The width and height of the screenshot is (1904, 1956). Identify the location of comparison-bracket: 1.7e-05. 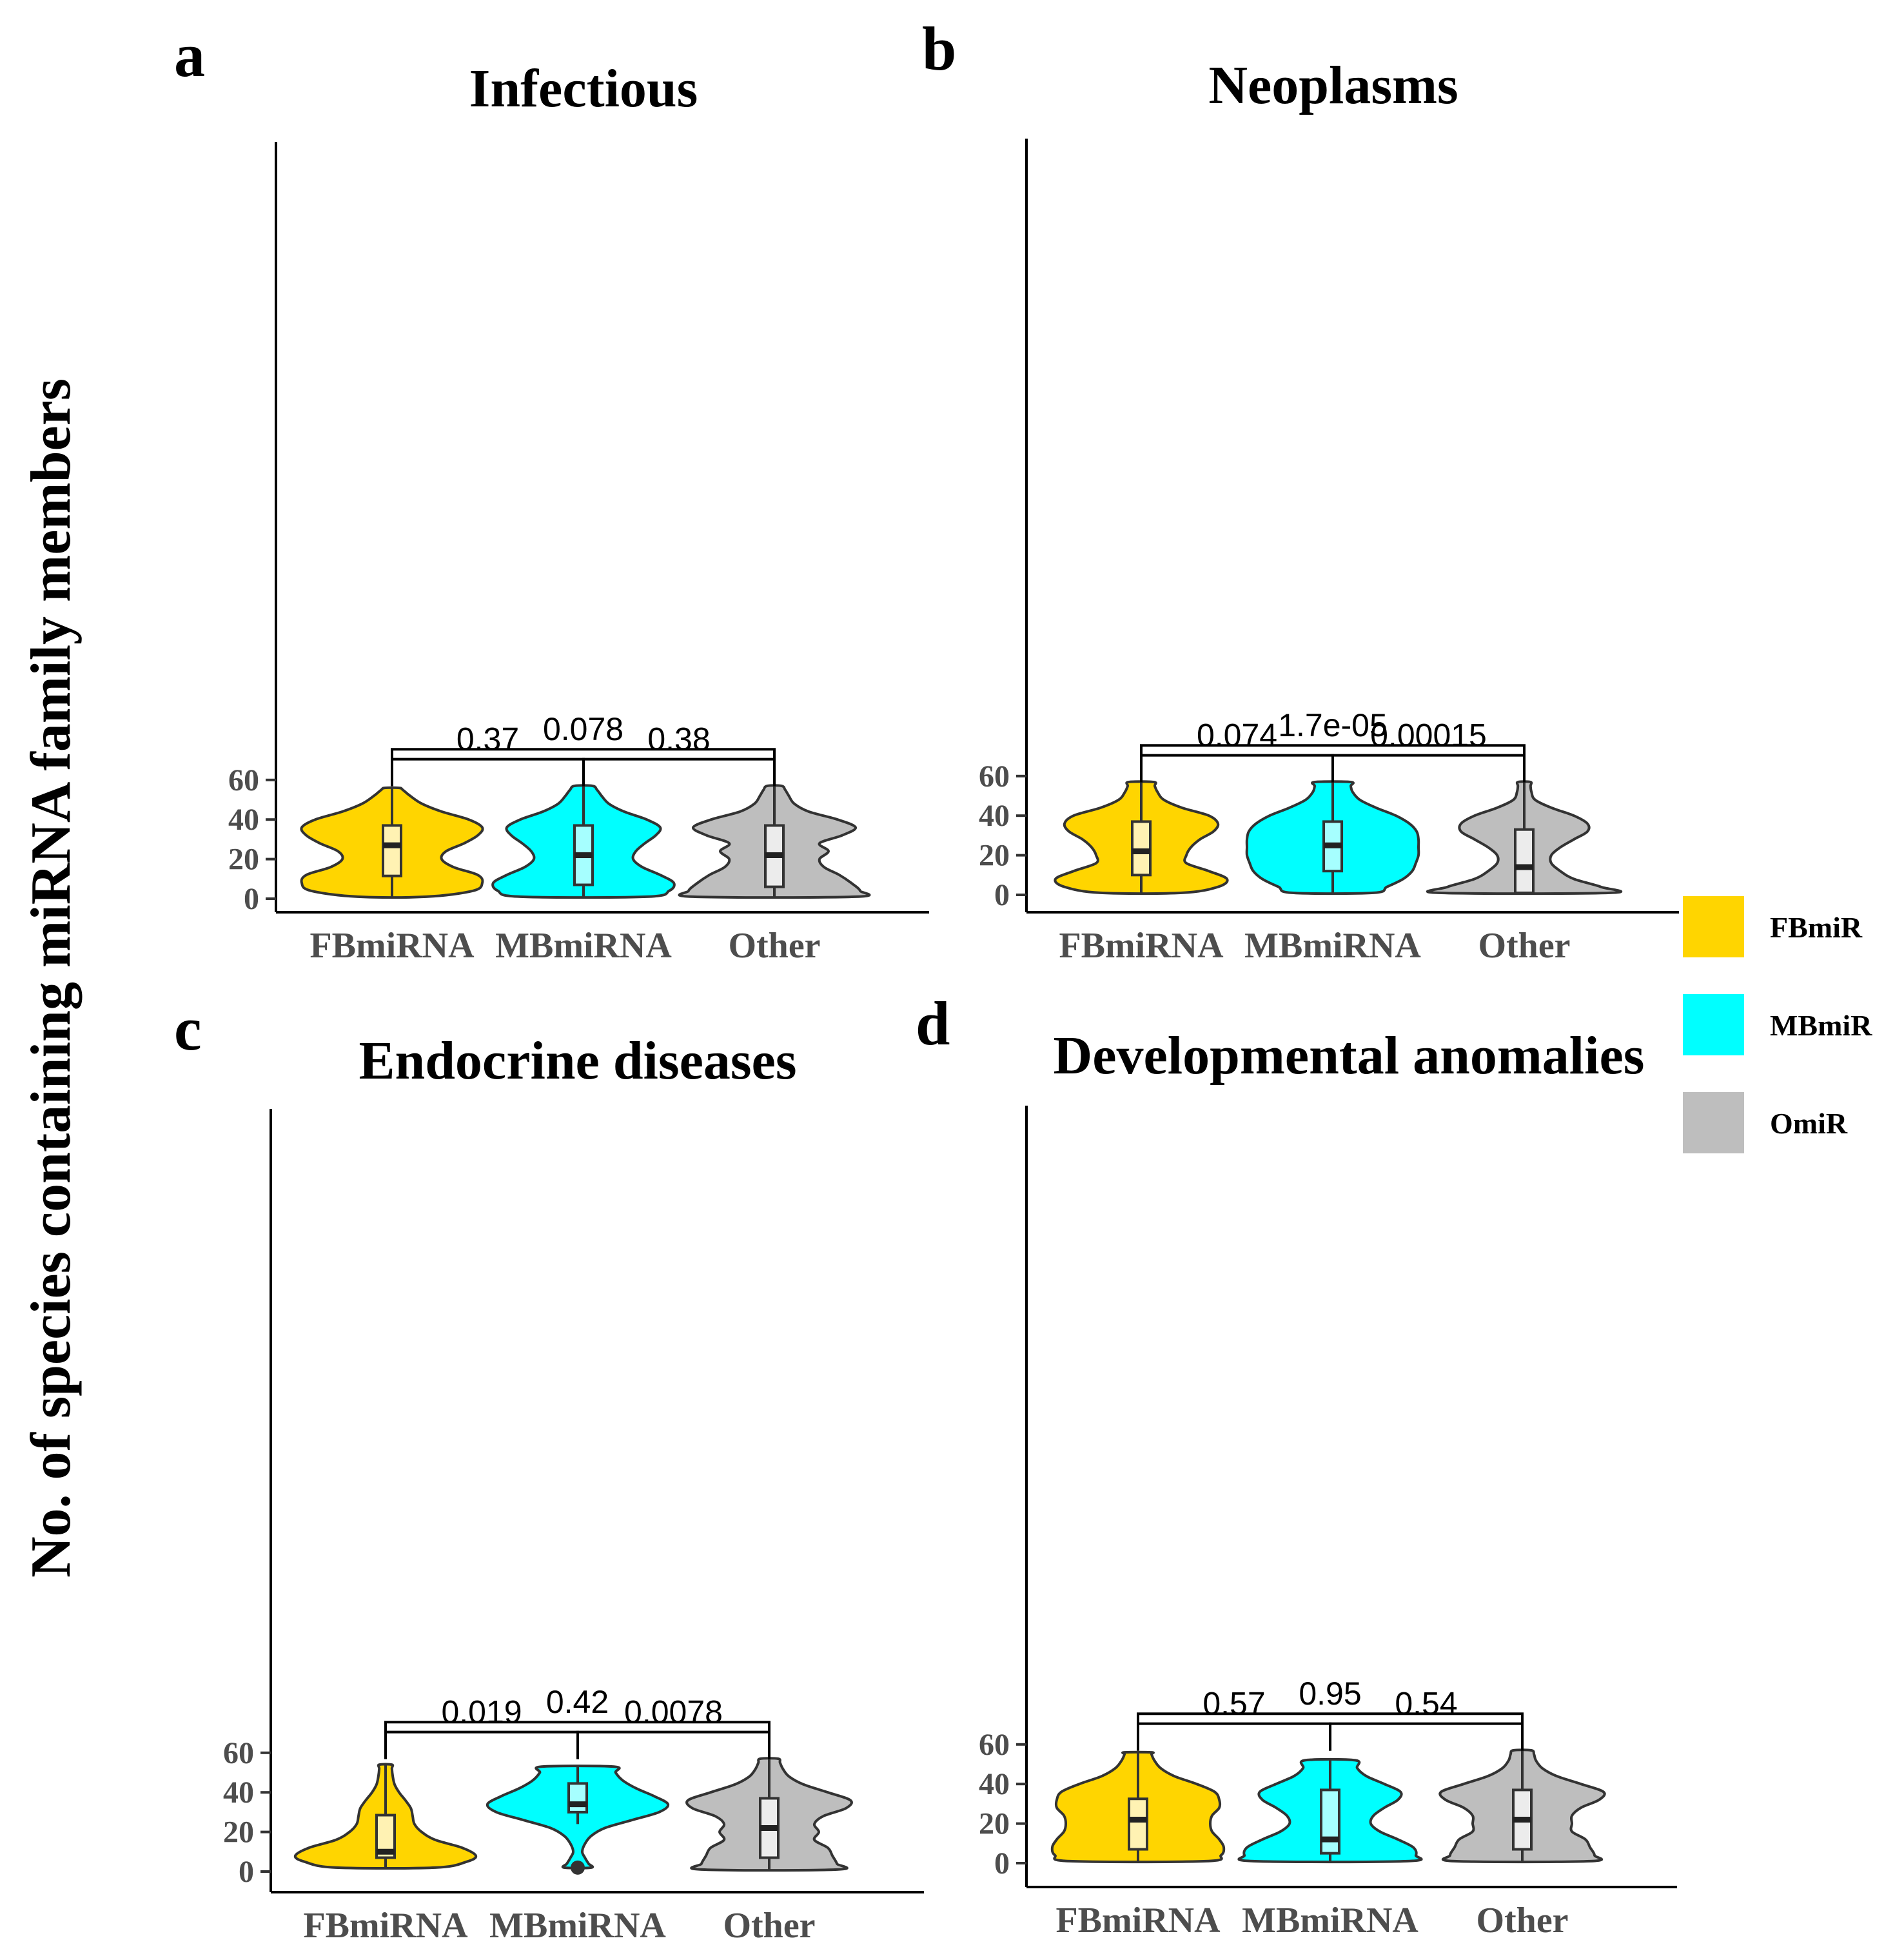
(1333, 740).